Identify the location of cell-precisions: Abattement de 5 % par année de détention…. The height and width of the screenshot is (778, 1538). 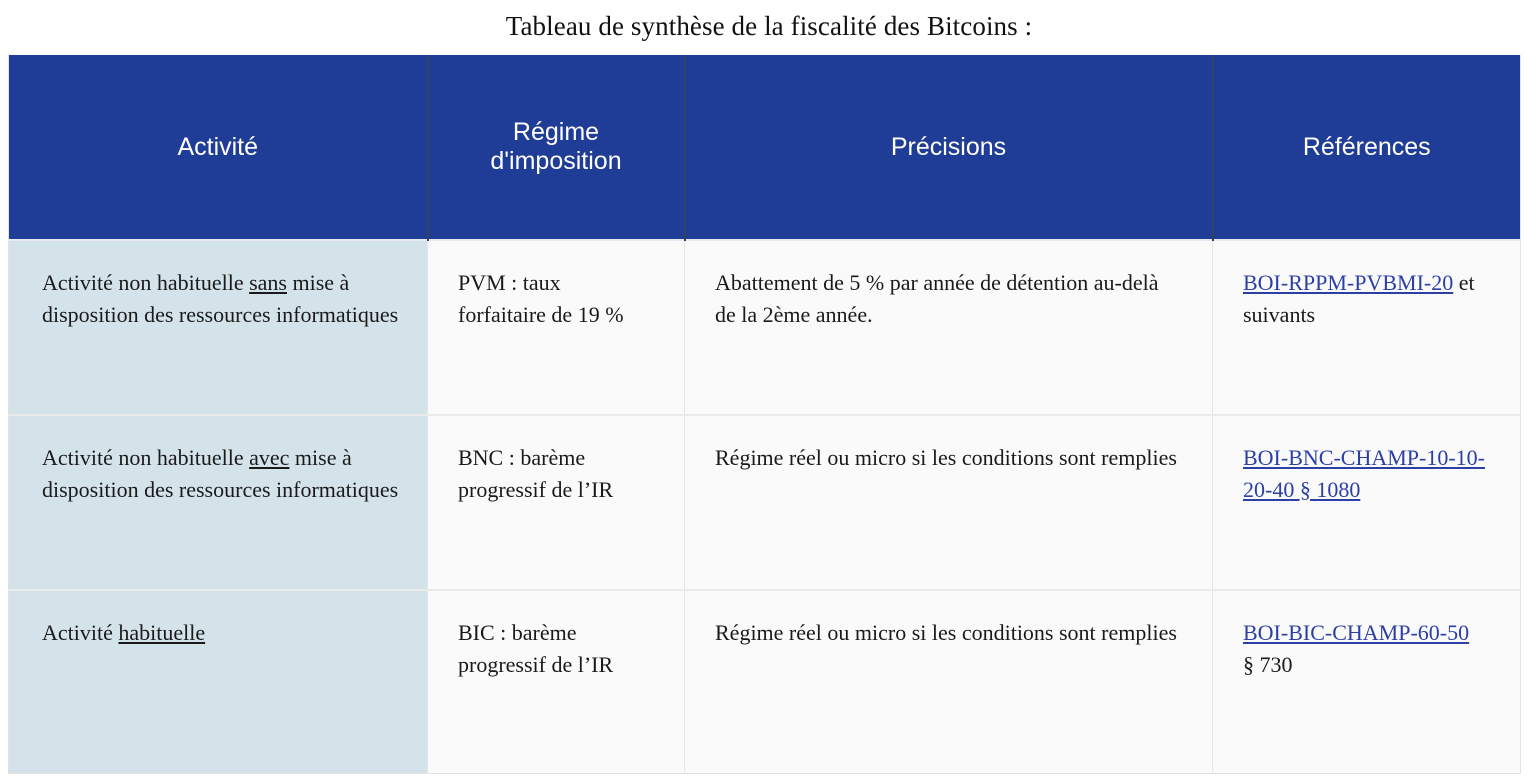
(948, 327).